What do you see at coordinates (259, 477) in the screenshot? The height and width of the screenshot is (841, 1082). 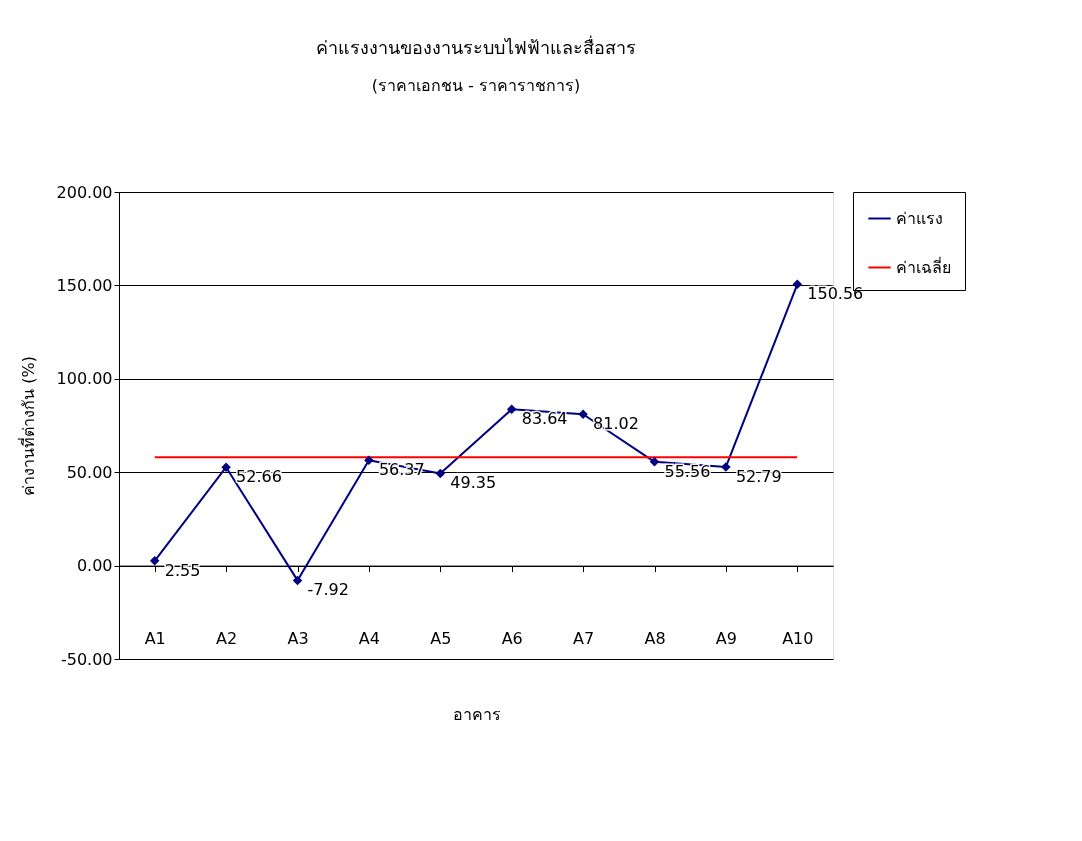 I see `data-label: 52.66` at bounding box center [259, 477].